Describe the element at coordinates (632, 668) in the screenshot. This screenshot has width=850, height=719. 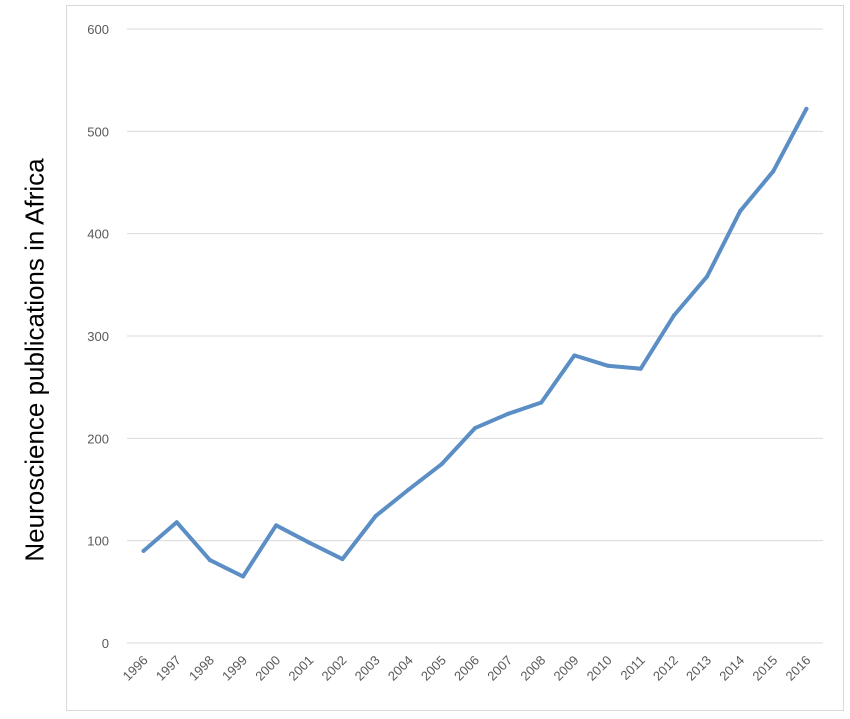
I see `x-tick-label: 2011` at that location.